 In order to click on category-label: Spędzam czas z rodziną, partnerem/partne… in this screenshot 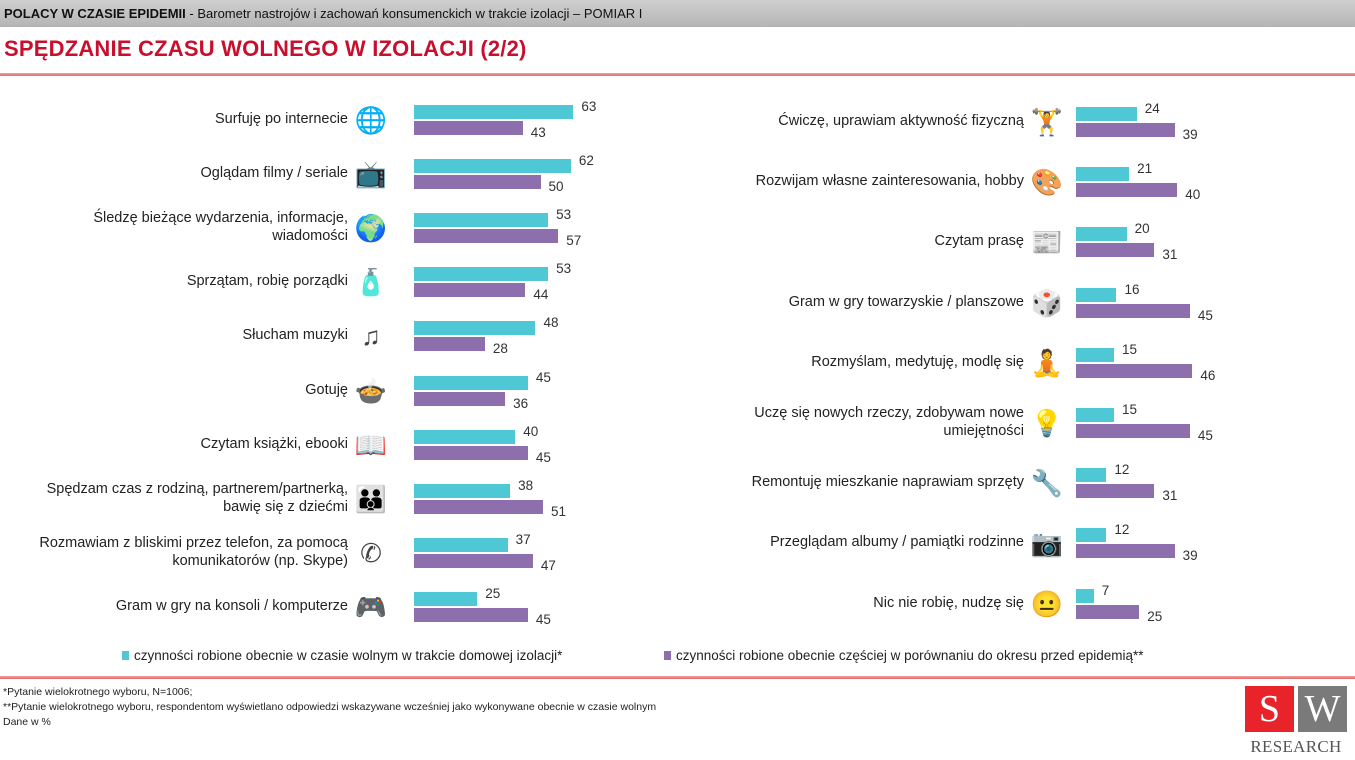, I will do `click(197, 498)`.